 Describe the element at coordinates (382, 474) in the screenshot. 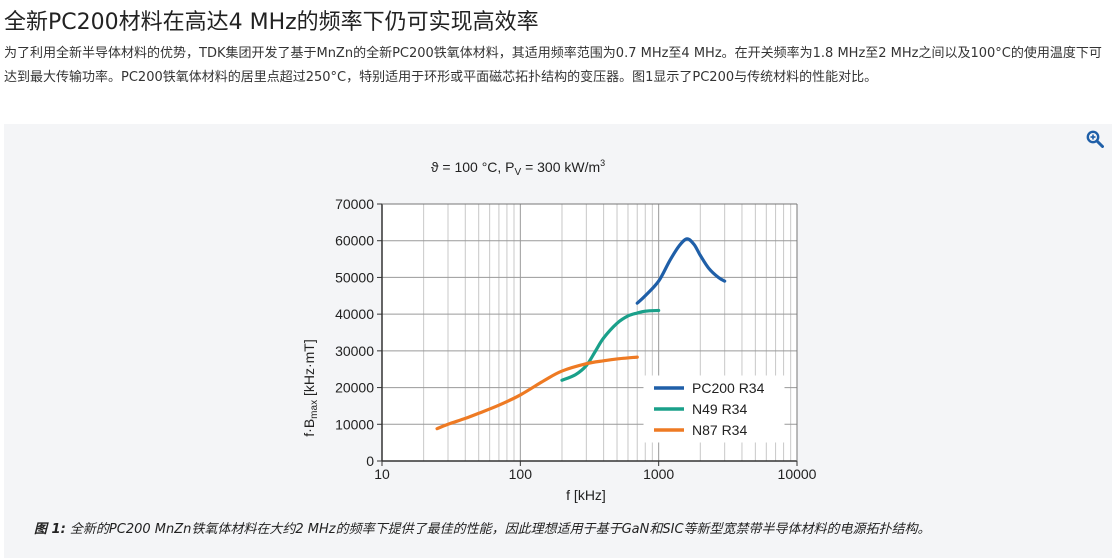

I see `x-tick-label: 10` at that location.